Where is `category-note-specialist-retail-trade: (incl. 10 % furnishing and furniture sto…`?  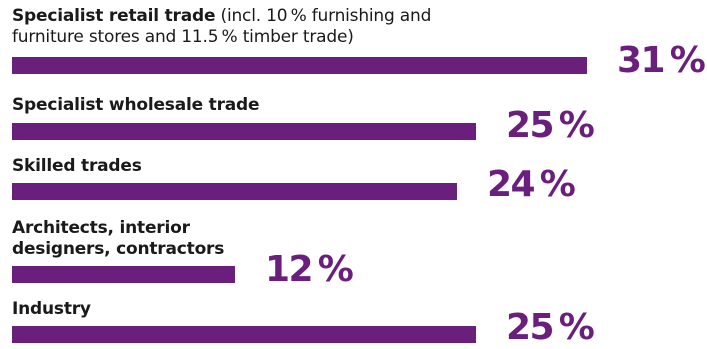
category-note-specialist-retail-trade: (incl. 10 % furnishing and furniture sto… is located at coordinates (222, 26).